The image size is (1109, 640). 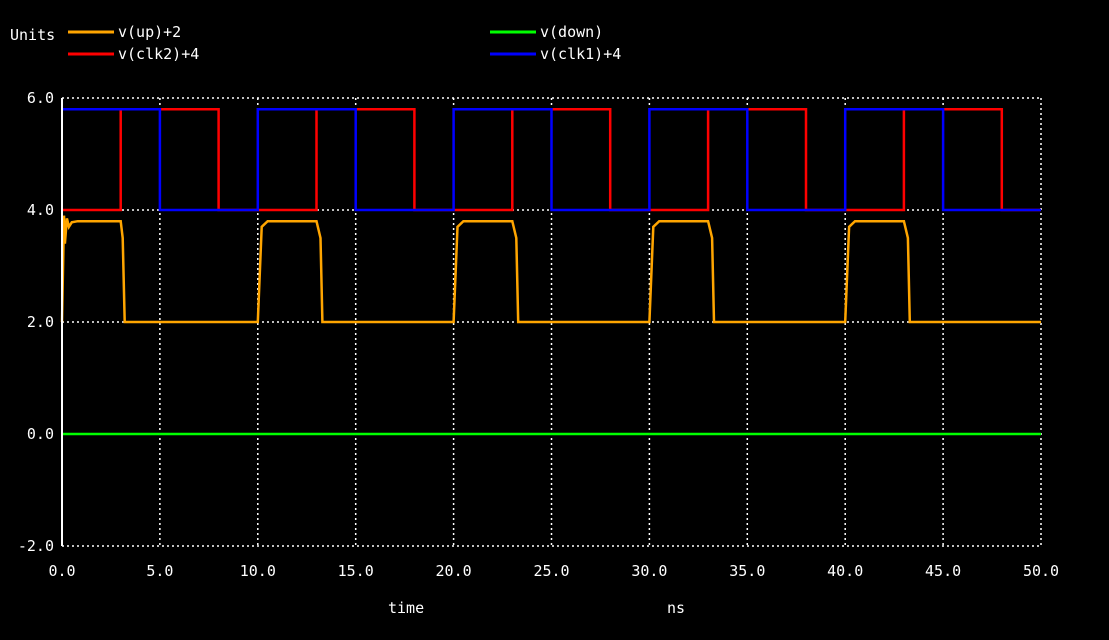 What do you see at coordinates (406, 608) in the screenshot?
I see `x-axis-label: time` at bounding box center [406, 608].